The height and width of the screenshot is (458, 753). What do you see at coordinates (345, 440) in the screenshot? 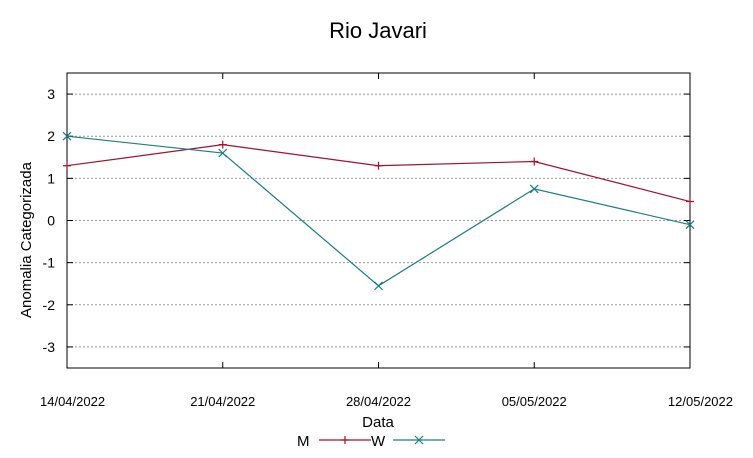
I see `legend-marker-m` at bounding box center [345, 440].